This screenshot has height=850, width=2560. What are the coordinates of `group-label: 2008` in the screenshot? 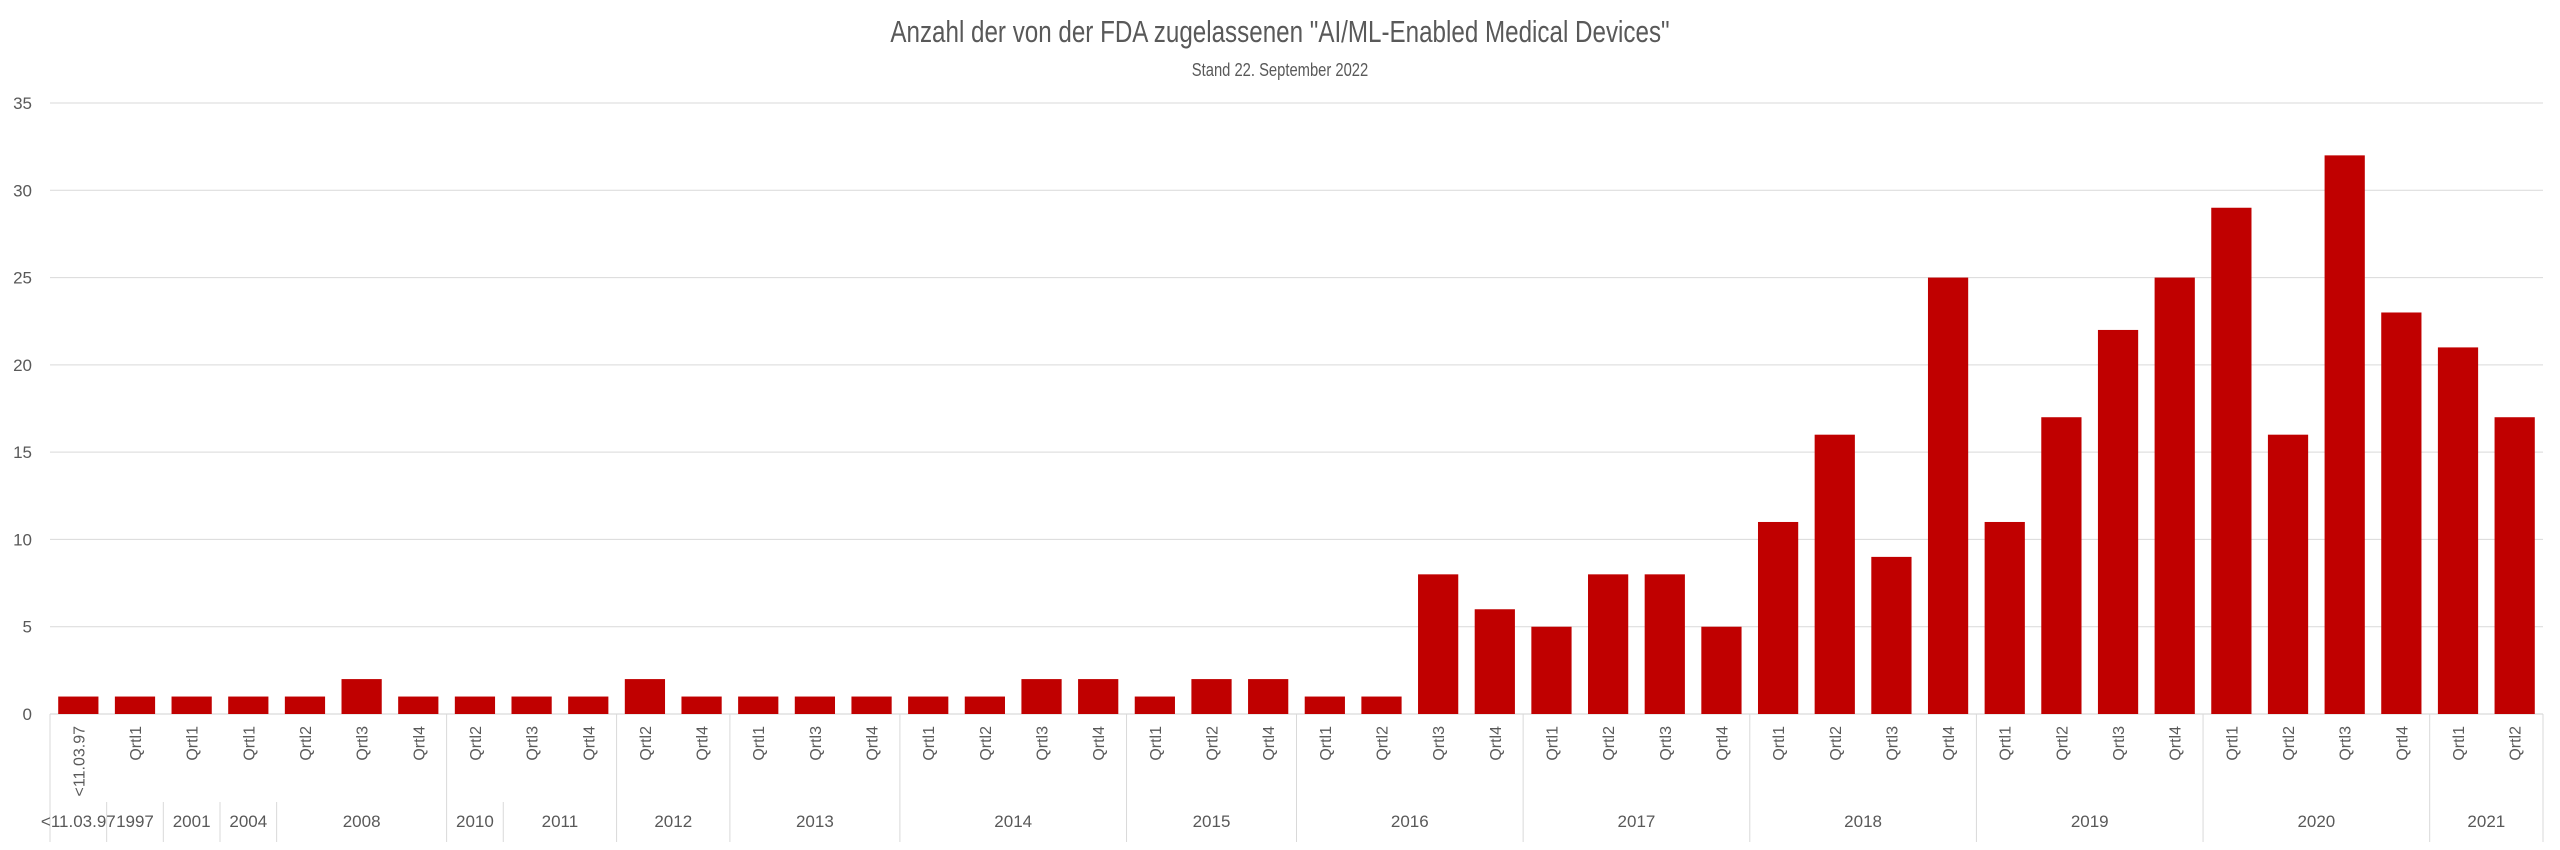 It's located at (362, 821).